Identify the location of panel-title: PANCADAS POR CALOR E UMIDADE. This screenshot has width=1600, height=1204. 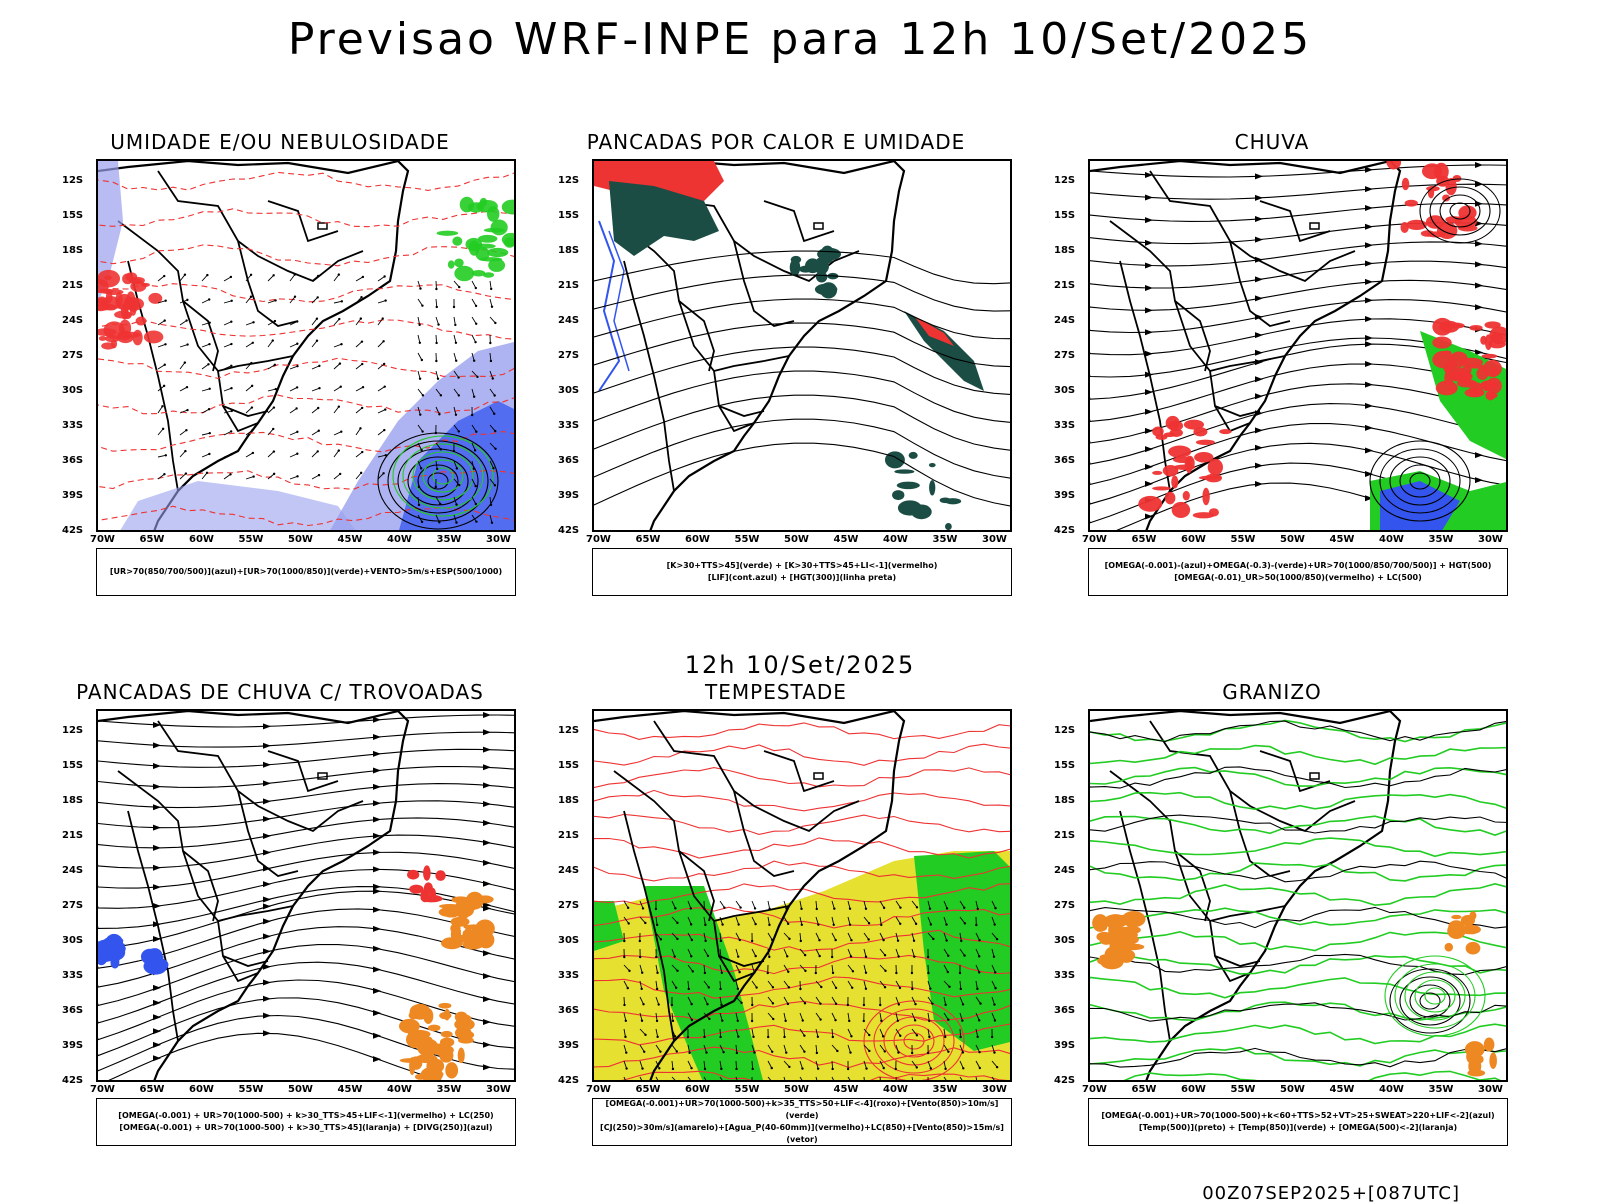
(776, 142).